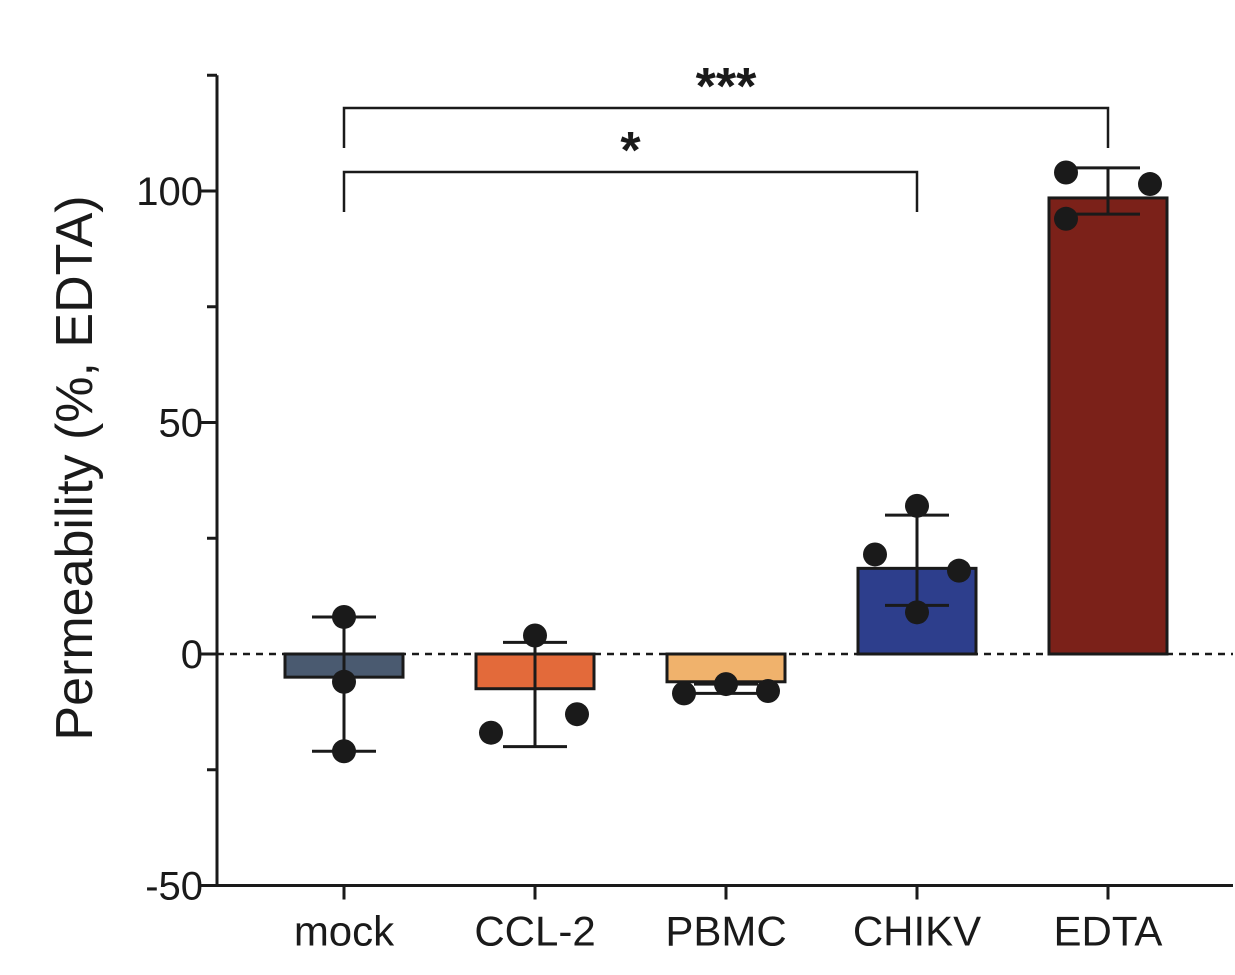 Image resolution: width=1235 pixels, height=975 pixels. Describe the element at coordinates (534, 931) in the screenshot. I see `x-tick-label: CCL-2` at that location.